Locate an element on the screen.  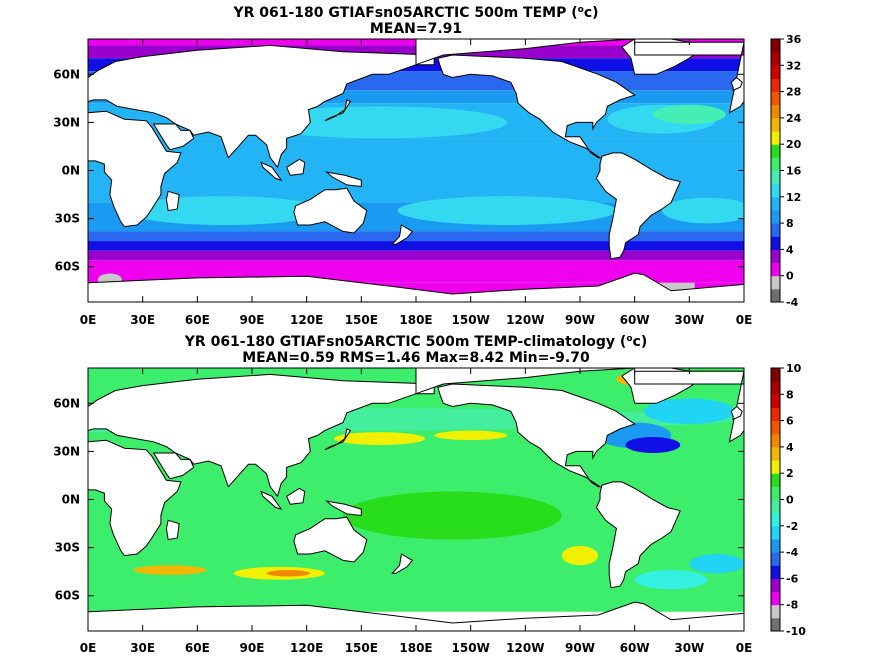
australia-land is located at coordinates (330, 210).